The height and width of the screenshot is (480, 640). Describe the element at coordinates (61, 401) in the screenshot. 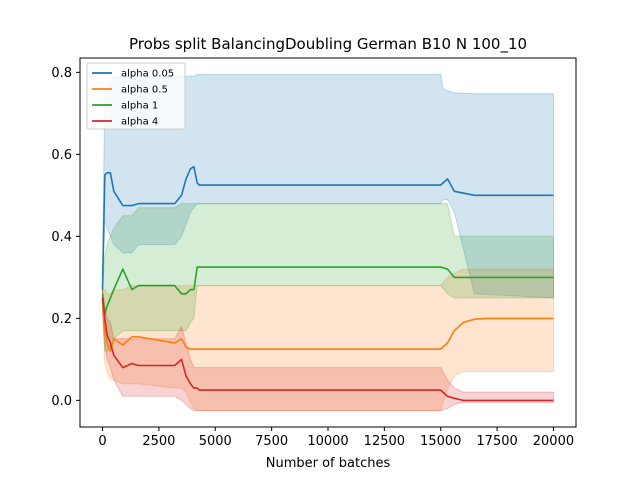

I see `y-tick-label: 0.0` at that location.